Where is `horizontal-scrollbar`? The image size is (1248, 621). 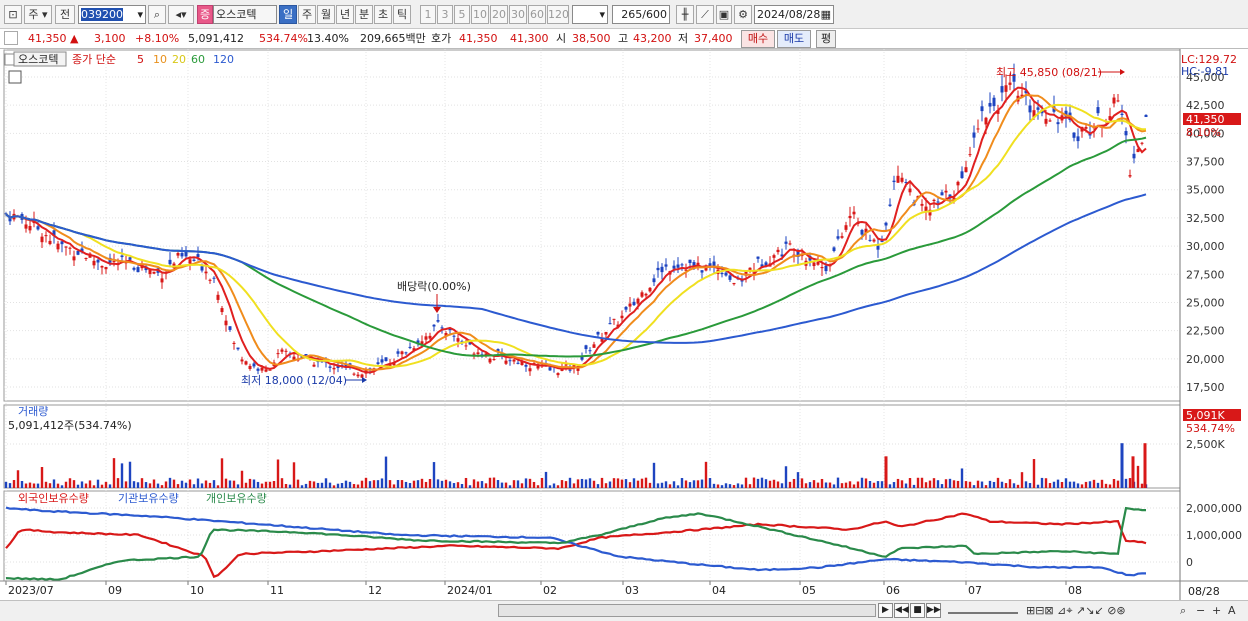
horizontal-scrollbar is located at coordinates (687, 610).